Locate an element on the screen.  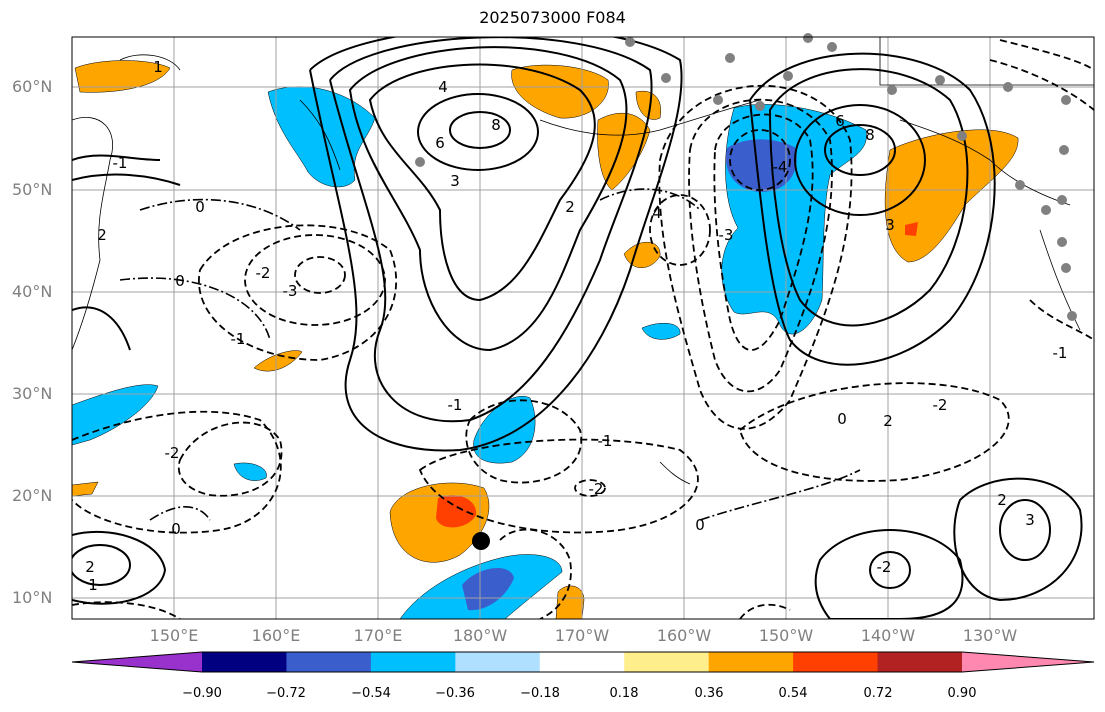
colorbar-tick-label: −0.54 is located at coordinates (371, 693).